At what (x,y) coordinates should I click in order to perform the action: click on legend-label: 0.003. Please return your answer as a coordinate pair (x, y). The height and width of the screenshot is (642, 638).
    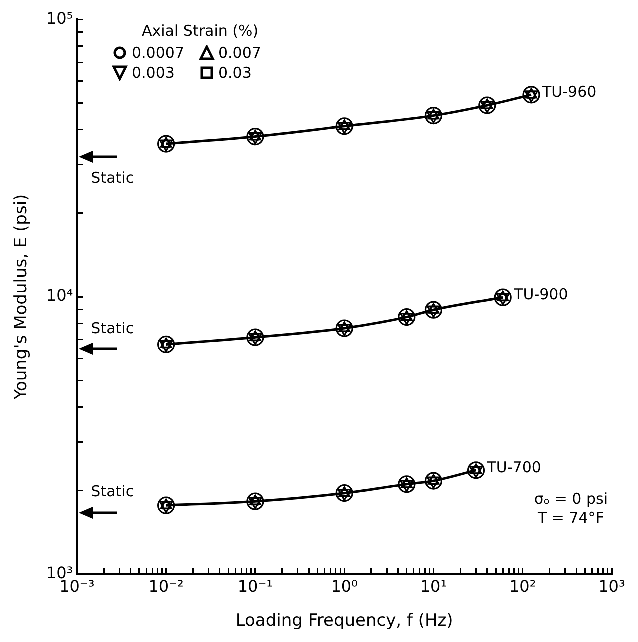
    Looking at the image, I should click on (153, 73).